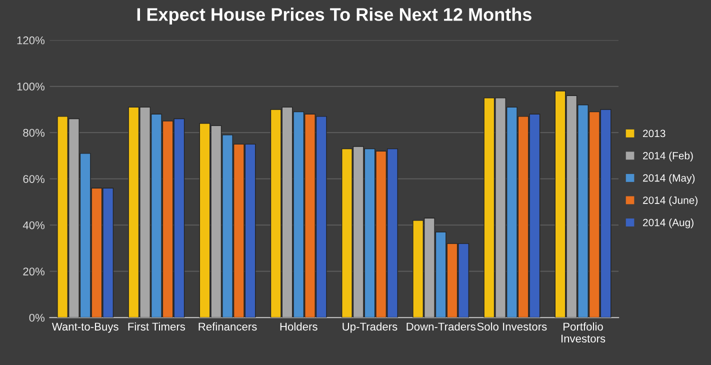 This screenshot has width=711, height=365. Describe the element at coordinates (370, 327) in the screenshot. I see `x-tick-label: Up-Traders` at that location.